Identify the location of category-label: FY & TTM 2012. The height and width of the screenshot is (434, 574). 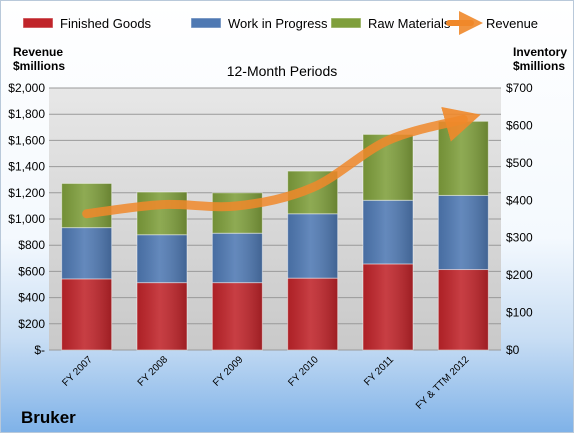
(443, 383).